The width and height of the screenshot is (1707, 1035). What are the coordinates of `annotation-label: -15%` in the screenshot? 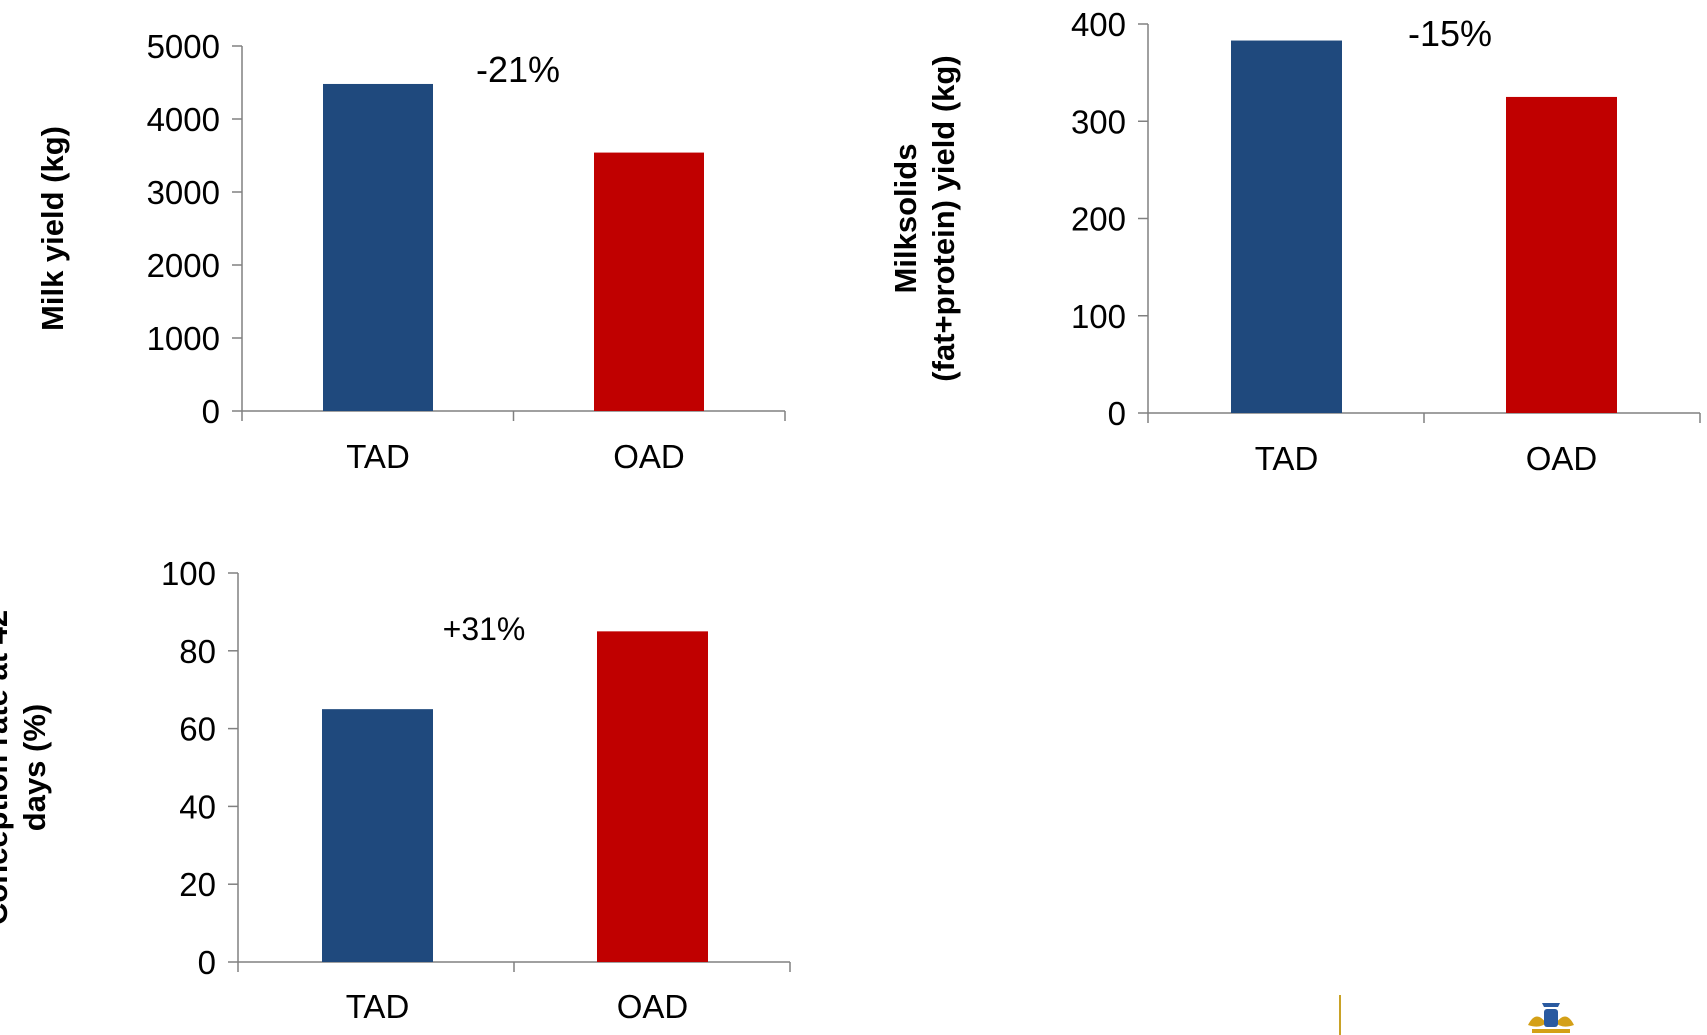 It's located at (1450, 33).